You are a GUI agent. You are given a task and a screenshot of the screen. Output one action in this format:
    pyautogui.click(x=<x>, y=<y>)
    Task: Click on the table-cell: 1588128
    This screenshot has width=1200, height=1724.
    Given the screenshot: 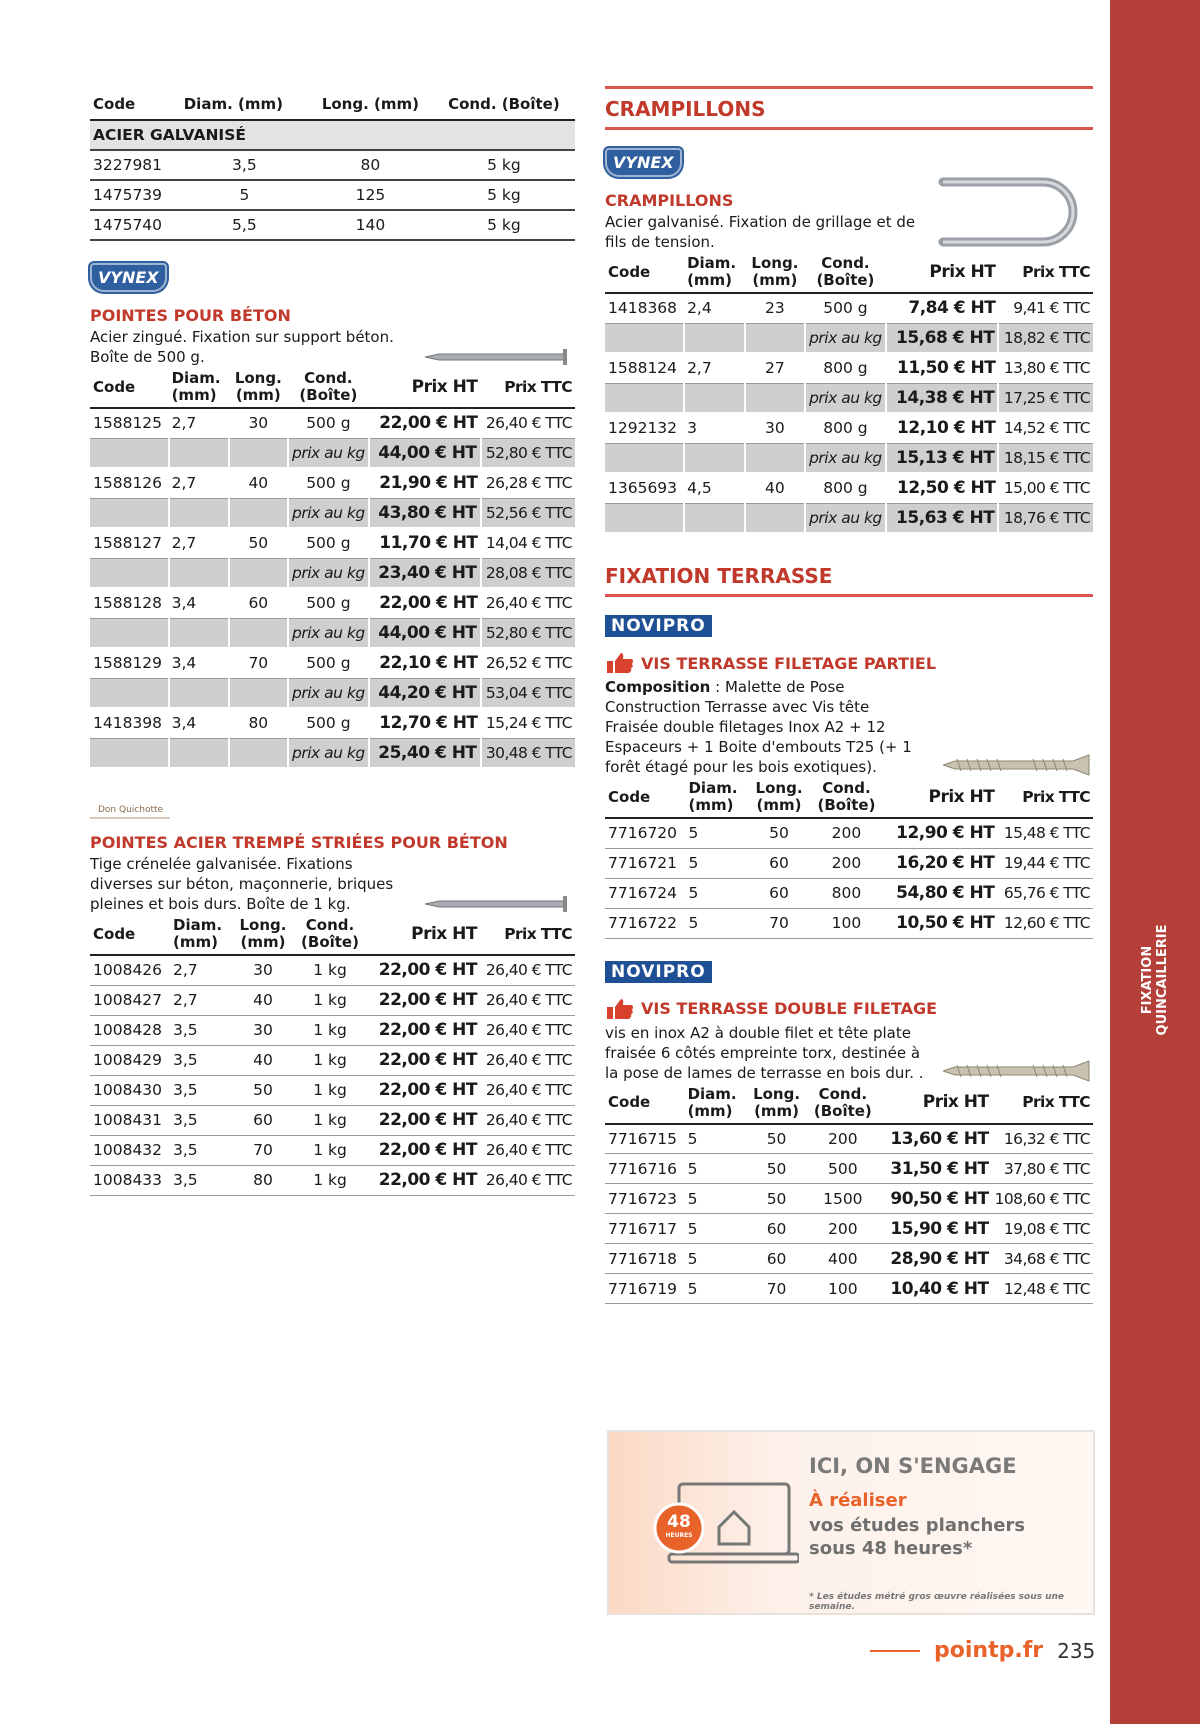 What is the action you would take?
    pyautogui.click(x=129, y=603)
    